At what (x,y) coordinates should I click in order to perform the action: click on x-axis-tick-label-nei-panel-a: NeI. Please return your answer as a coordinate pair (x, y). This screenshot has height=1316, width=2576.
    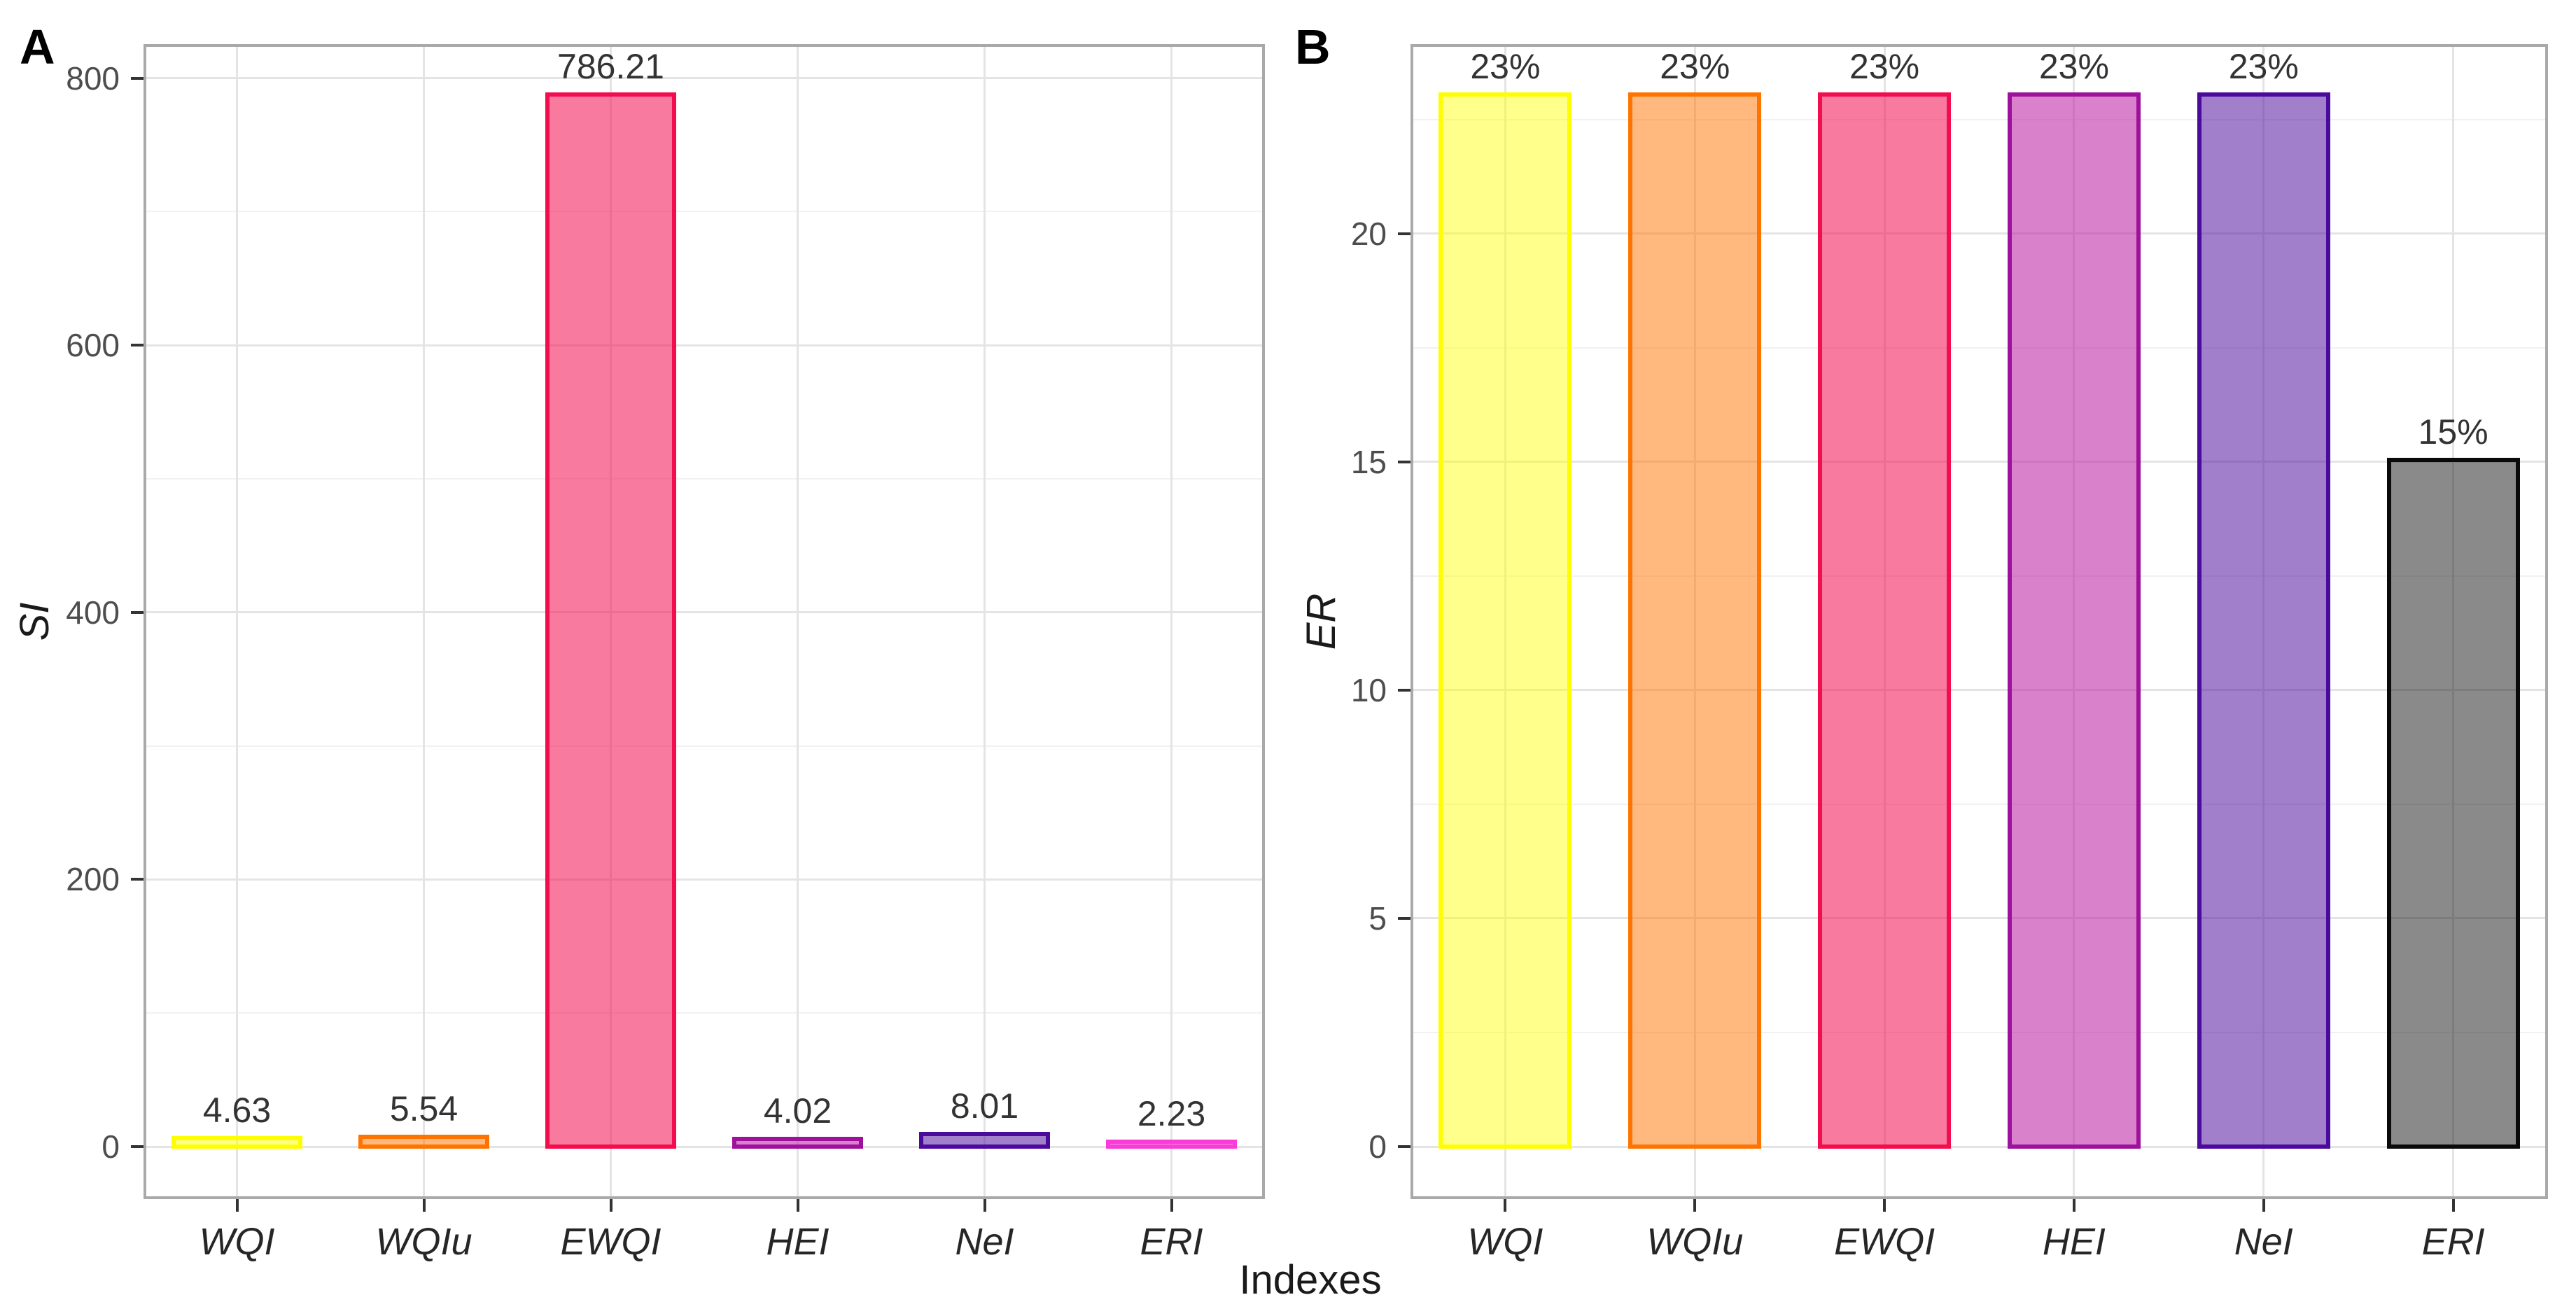
    Looking at the image, I should click on (984, 1242).